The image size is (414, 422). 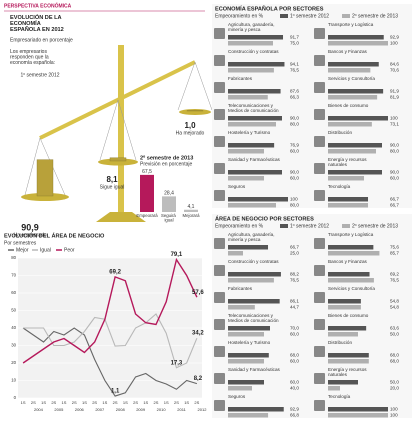 What do you see at coordinates (198, 379) in the screenshot?
I see `value-label: 8,2` at bounding box center [198, 379].